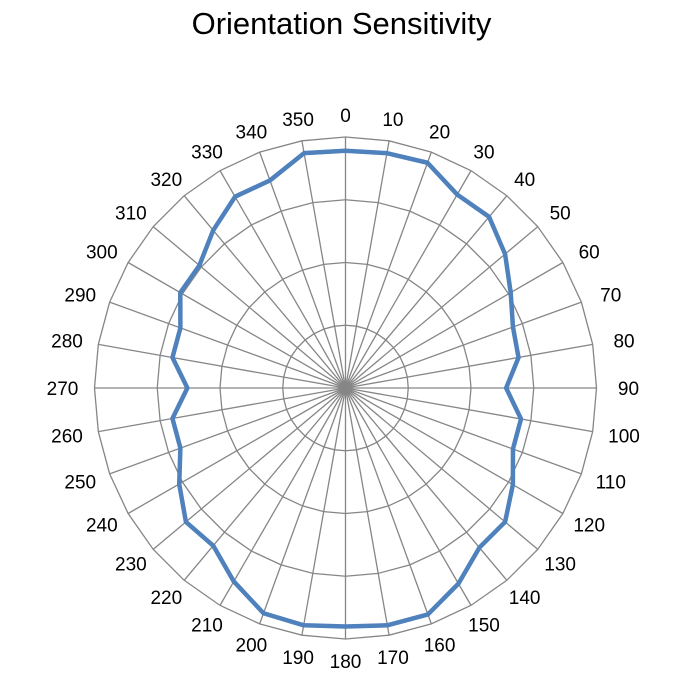 This screenshot has height=682, width=683. I want to click on axis-label-130: 130, so click(560, 564).